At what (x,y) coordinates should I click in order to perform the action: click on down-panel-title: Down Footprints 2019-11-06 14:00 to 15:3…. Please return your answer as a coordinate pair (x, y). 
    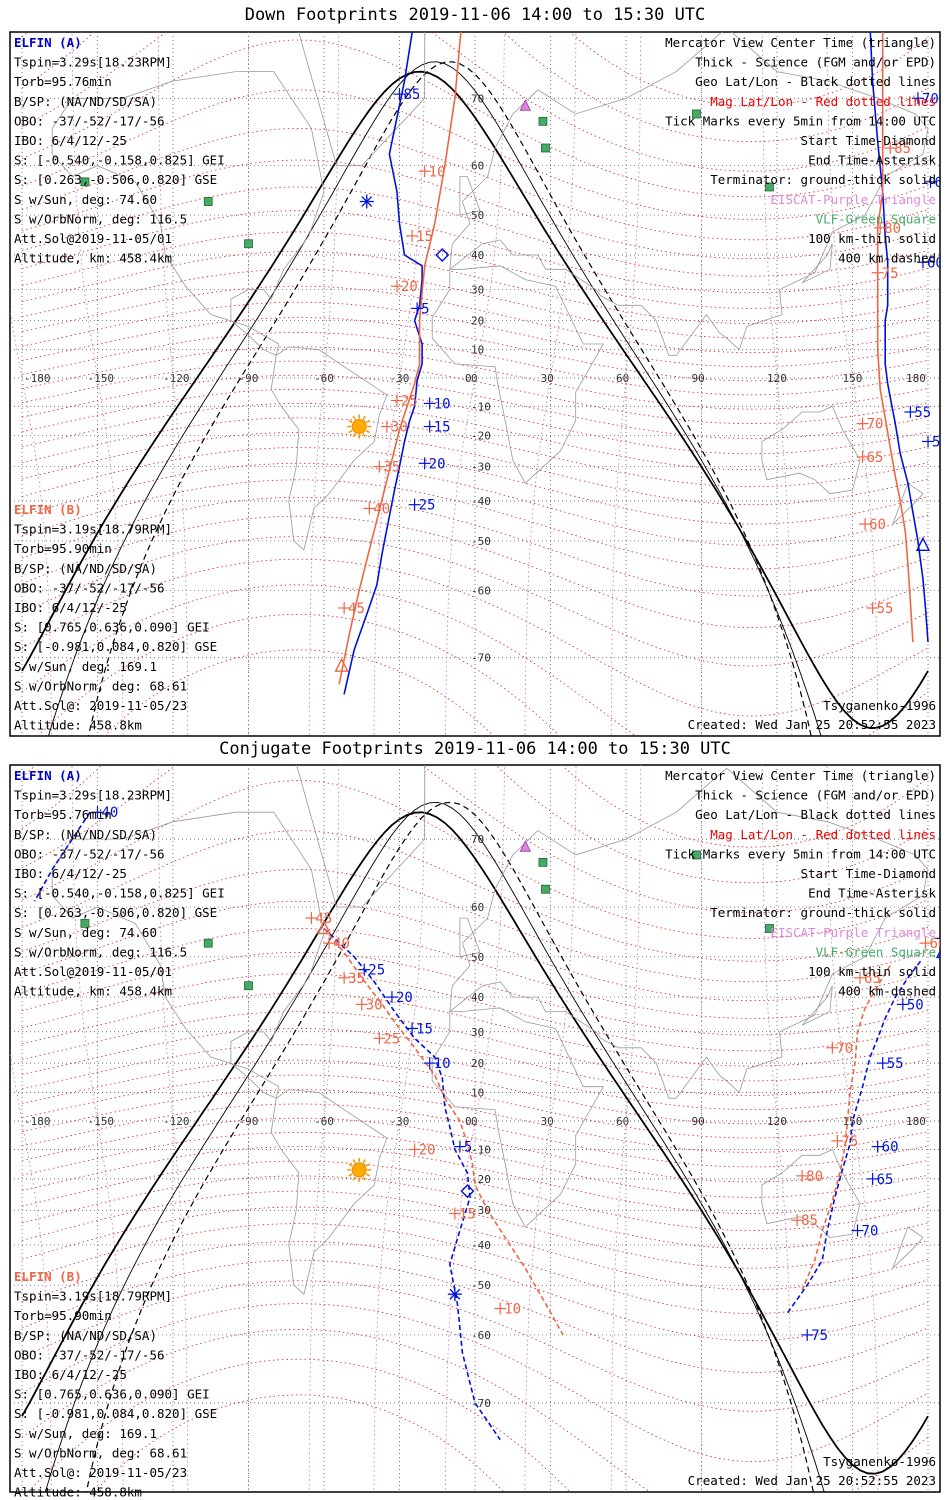
    Looking at the image, I should click on (475, 15).